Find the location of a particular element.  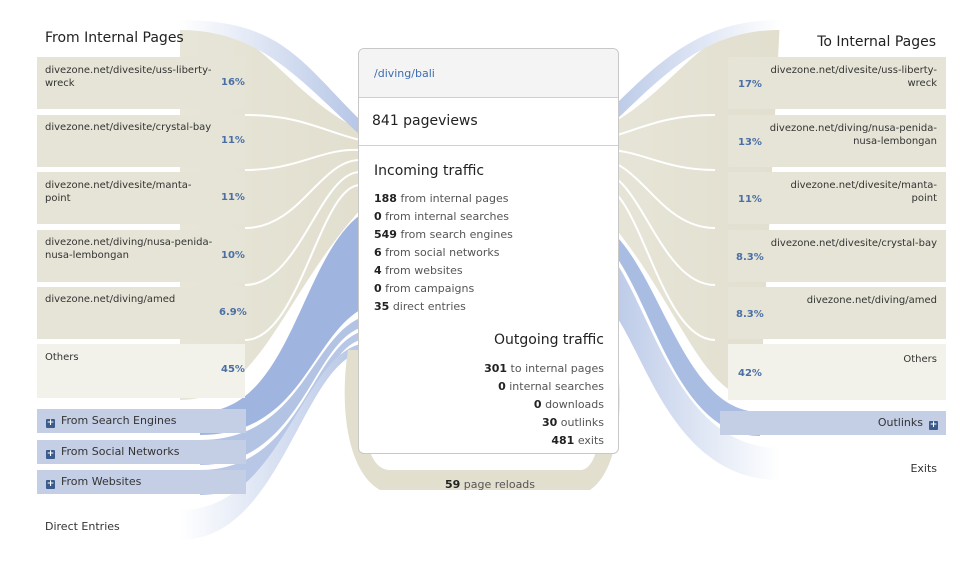

left-item-pct: 10% is located at coordinates (233, 255).